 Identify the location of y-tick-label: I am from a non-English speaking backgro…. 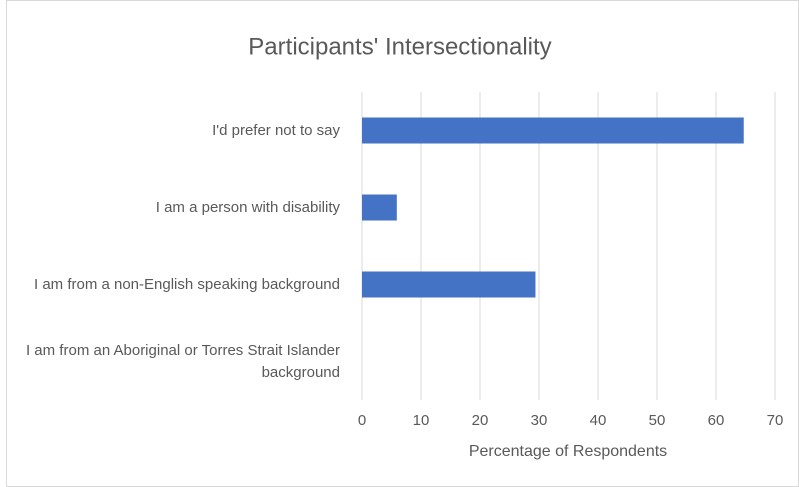
(186, 284).